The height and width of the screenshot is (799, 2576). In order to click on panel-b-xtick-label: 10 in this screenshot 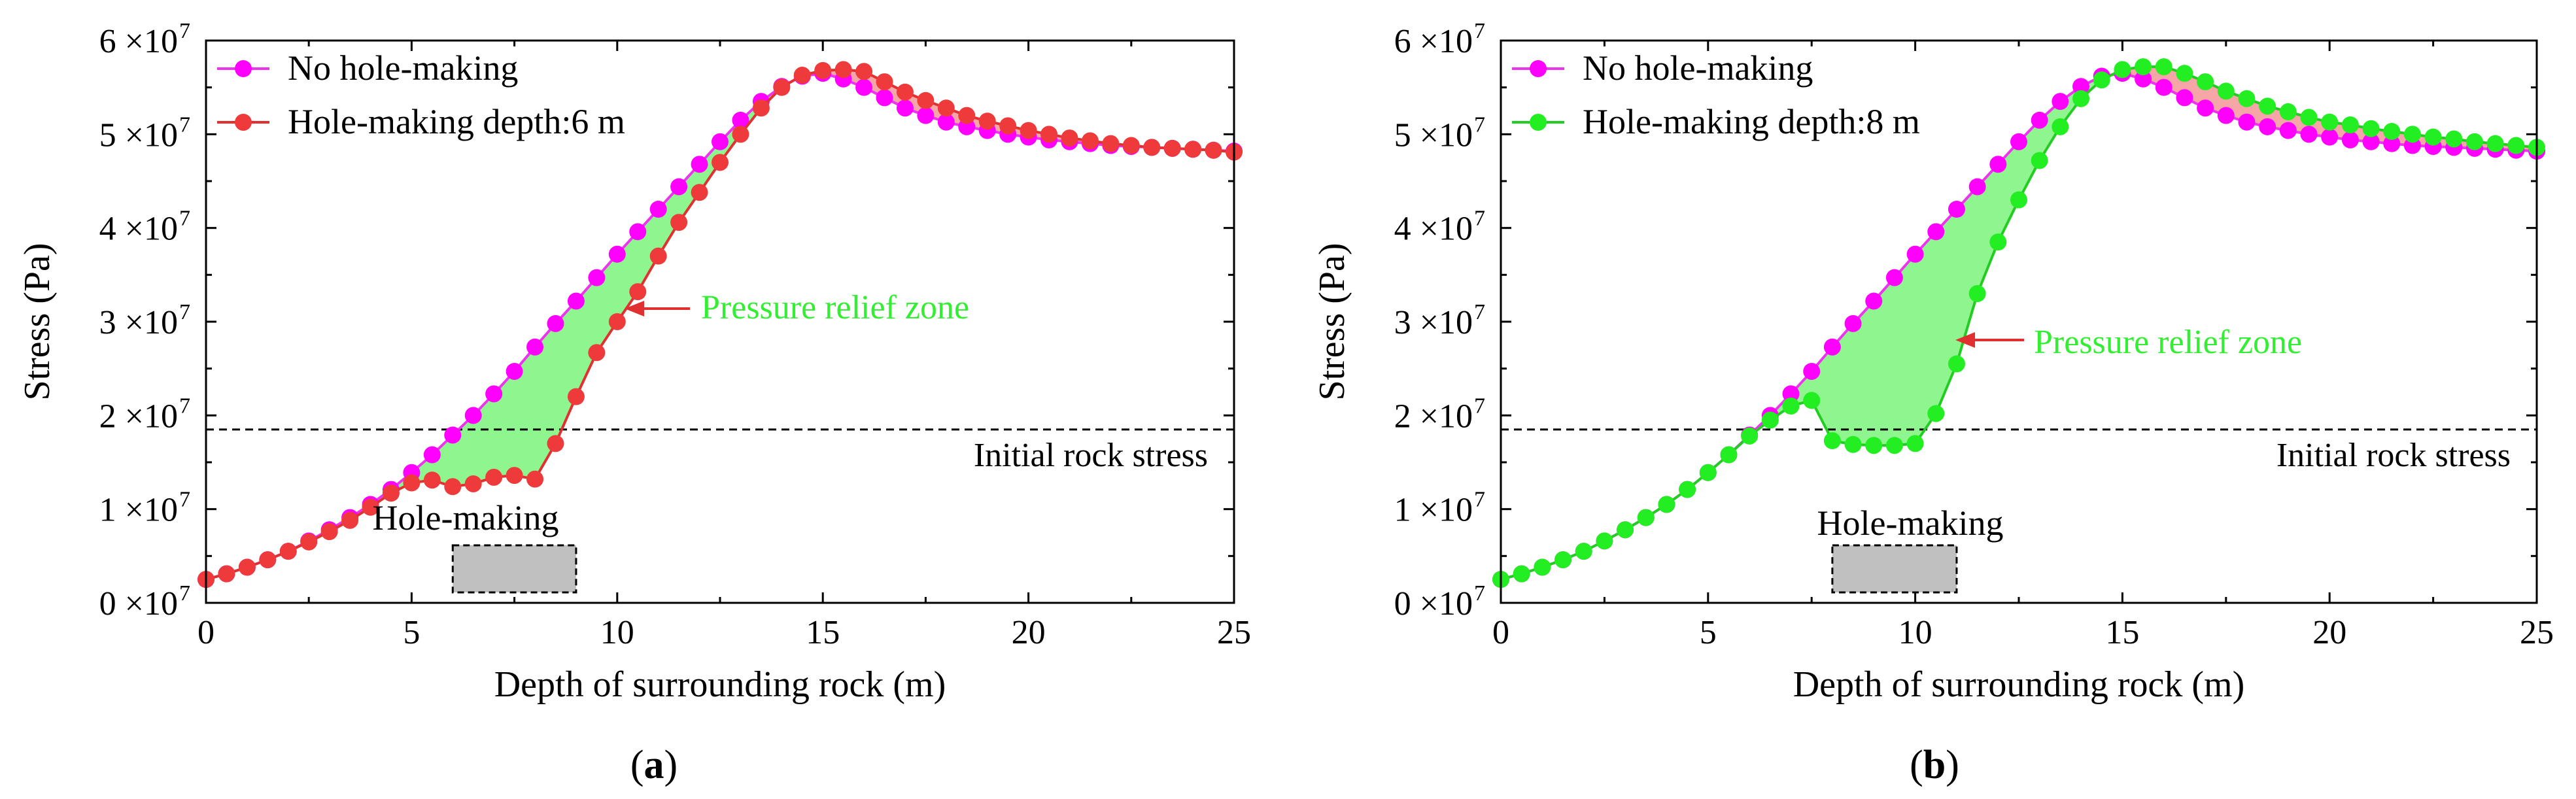, I will do `click(1915, 632)`.